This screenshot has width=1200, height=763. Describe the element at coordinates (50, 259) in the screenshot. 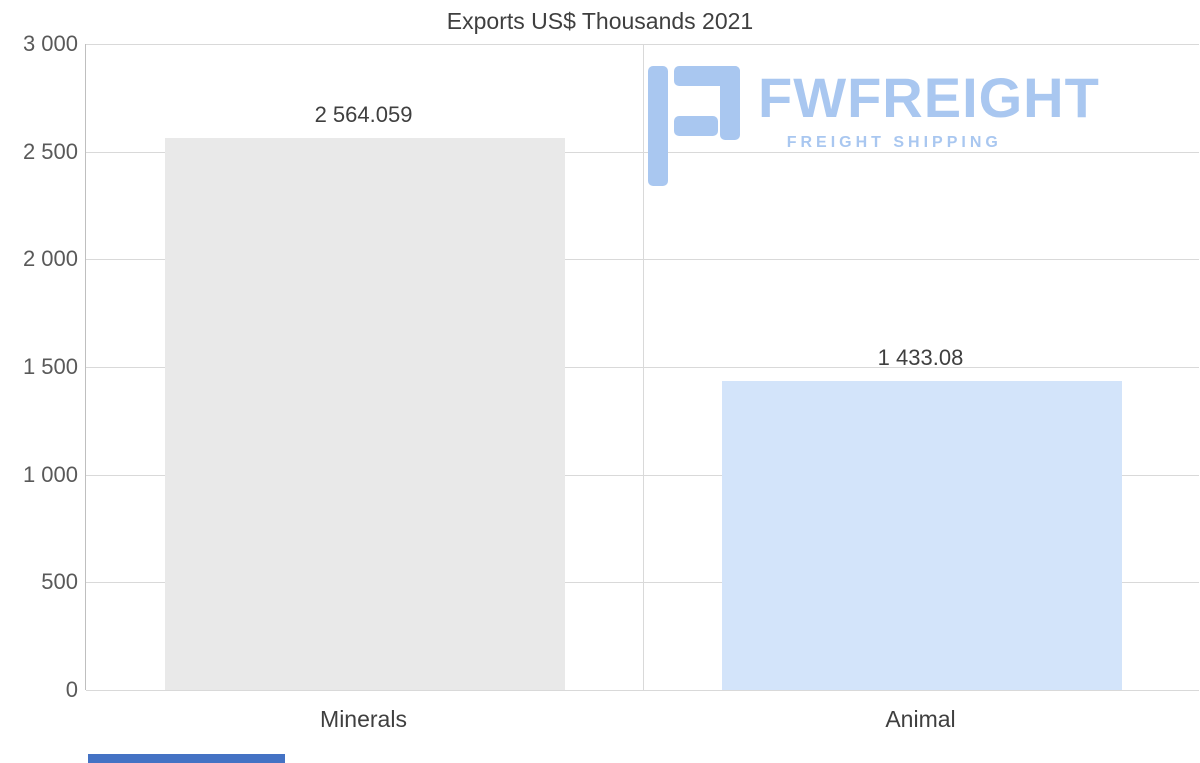

I see `y-tick-label: 2 000` at that location.